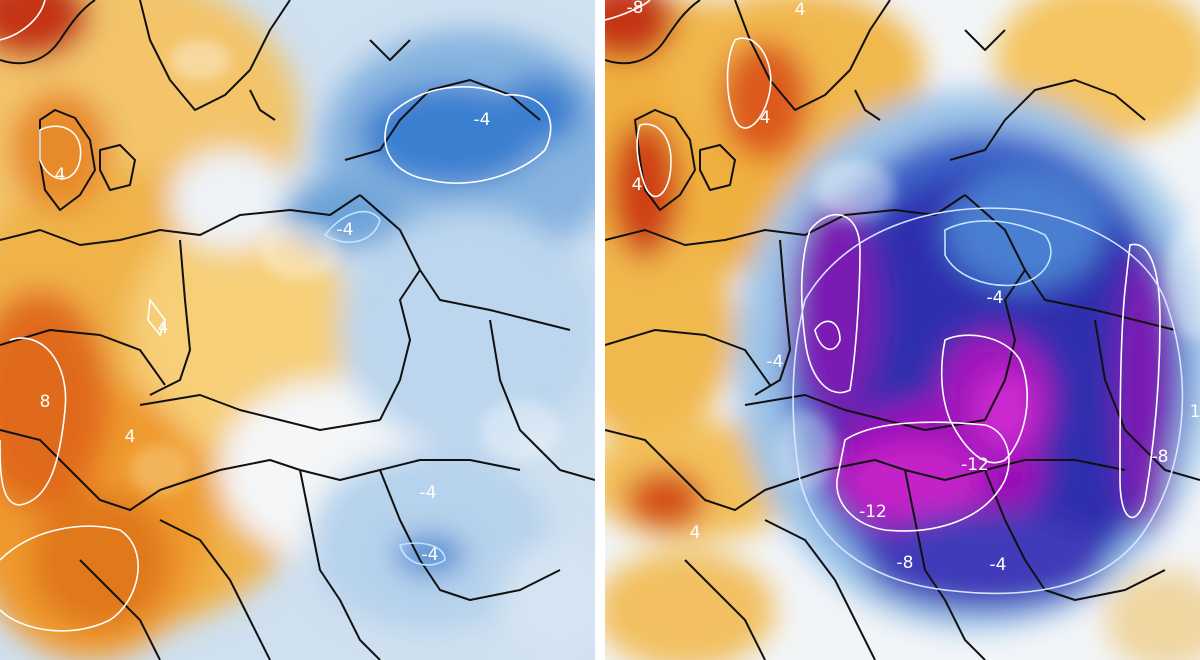 The height and width of the screenshot is (660, 1200). Describe the element at coordinates (600, 330) in the screenshot. I see `panel-divider` at that location.